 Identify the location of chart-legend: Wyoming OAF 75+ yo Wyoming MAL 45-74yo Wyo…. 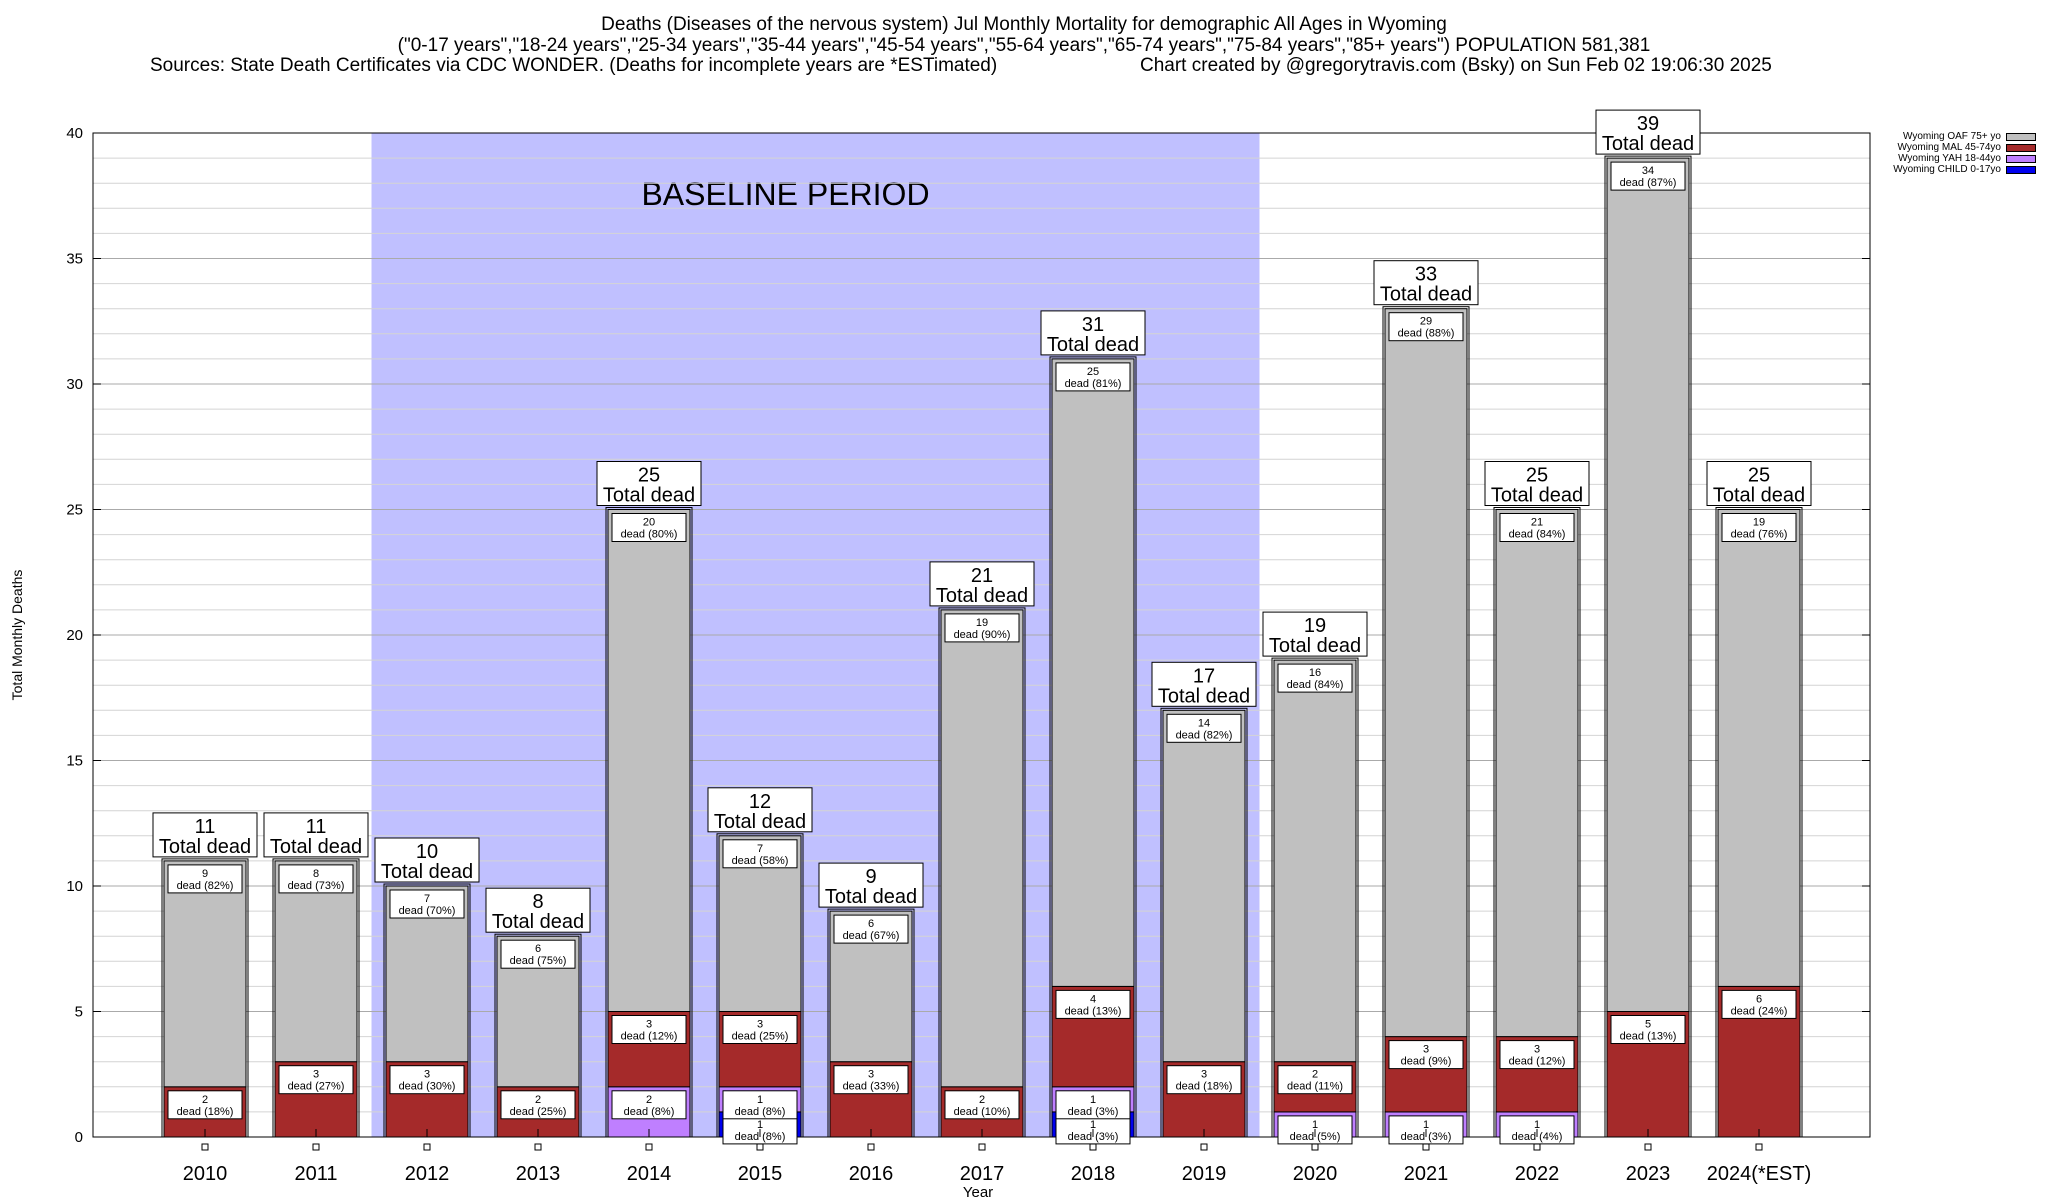
(1964, 153).